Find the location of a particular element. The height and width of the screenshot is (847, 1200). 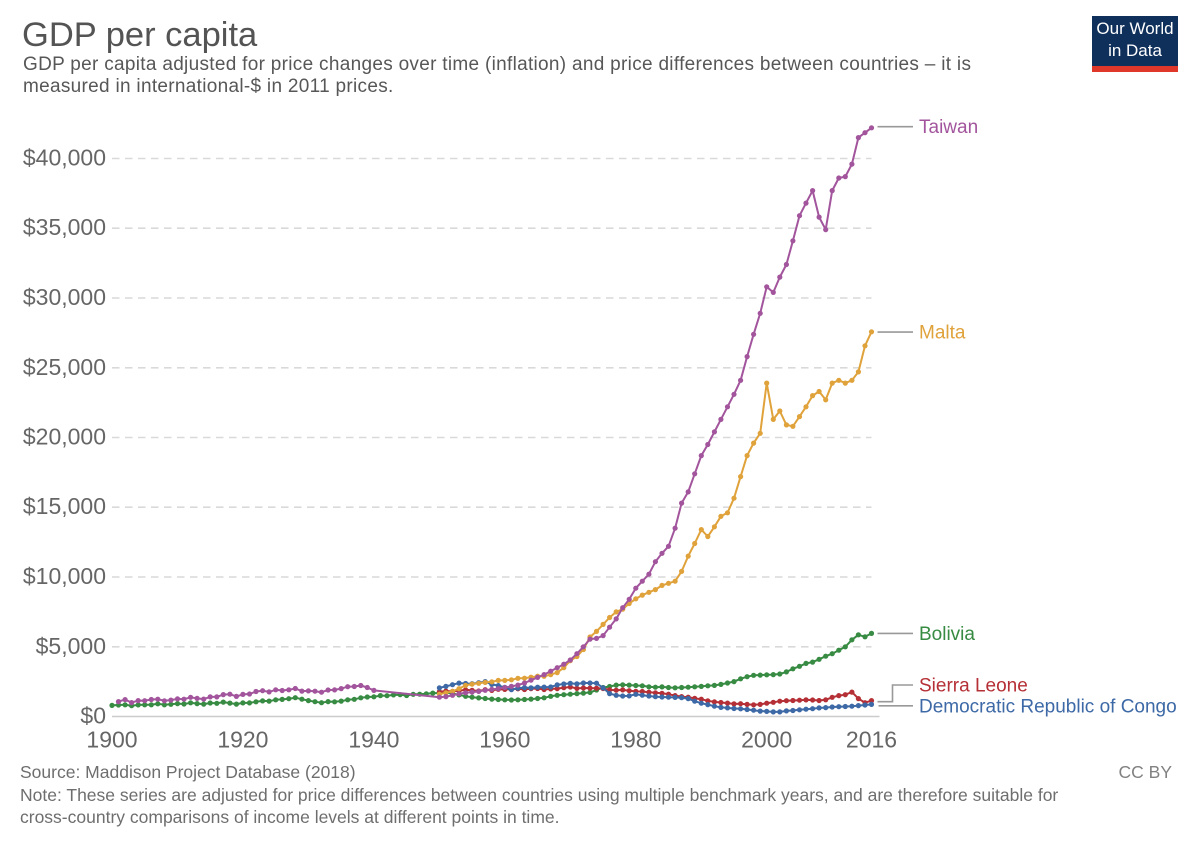

svg-text: $40,000 is located at coordinates (64, 158).